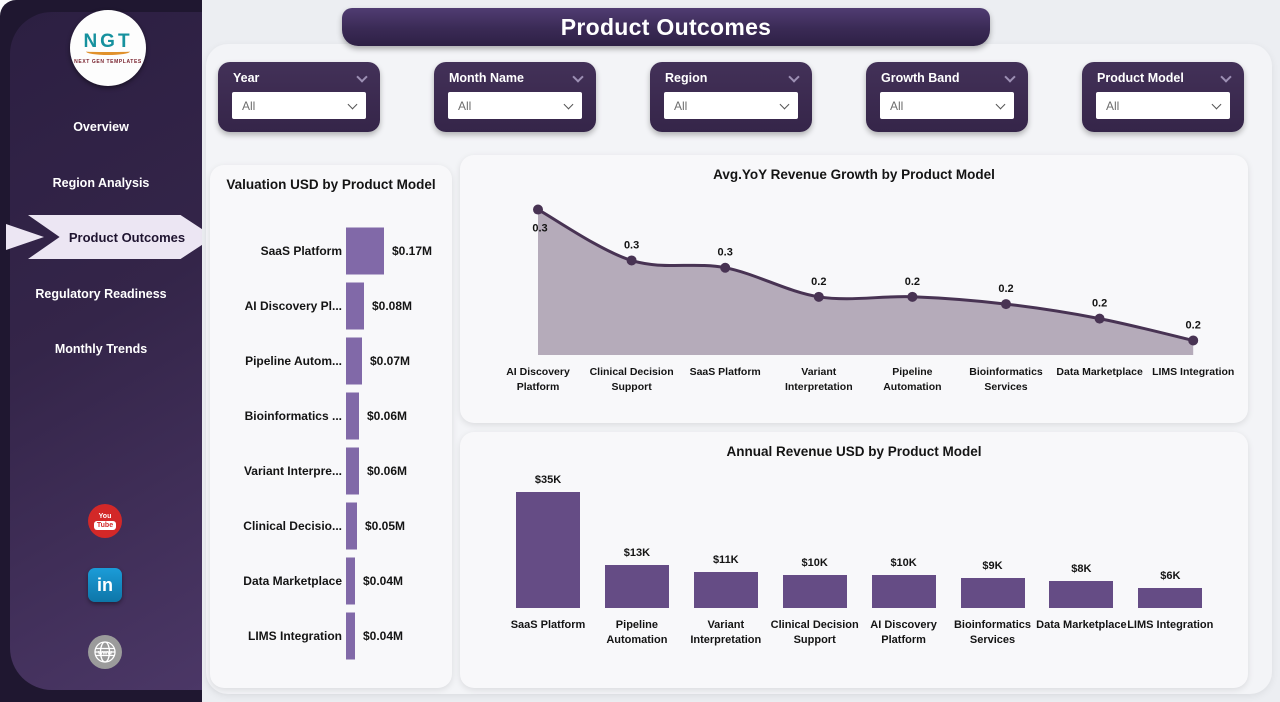 Image resolution: width=1280 pixels, height=702 pixels. What do you see at coordinates (105, 652) in the screenshot?
I see `website-globe-icon: www` at bounding box center [105, 652].